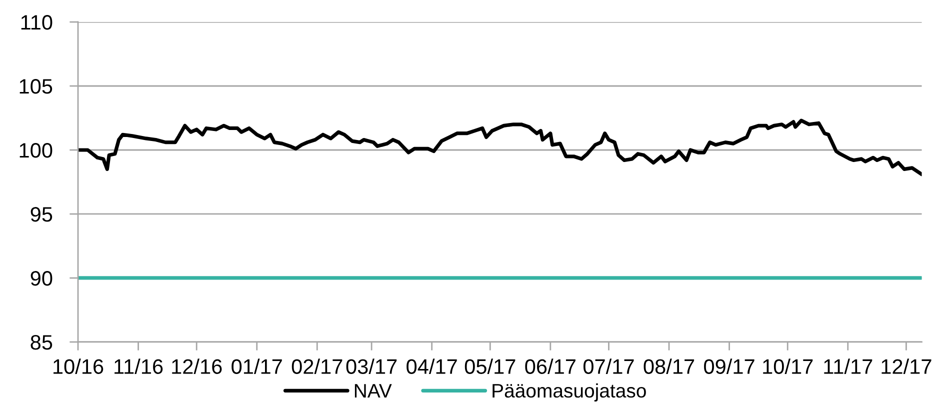 The image size is (932, 419). Describe the element at coordinates (907, 366) in the screenshot. I see `x-tick-label: 12/17` at that location.